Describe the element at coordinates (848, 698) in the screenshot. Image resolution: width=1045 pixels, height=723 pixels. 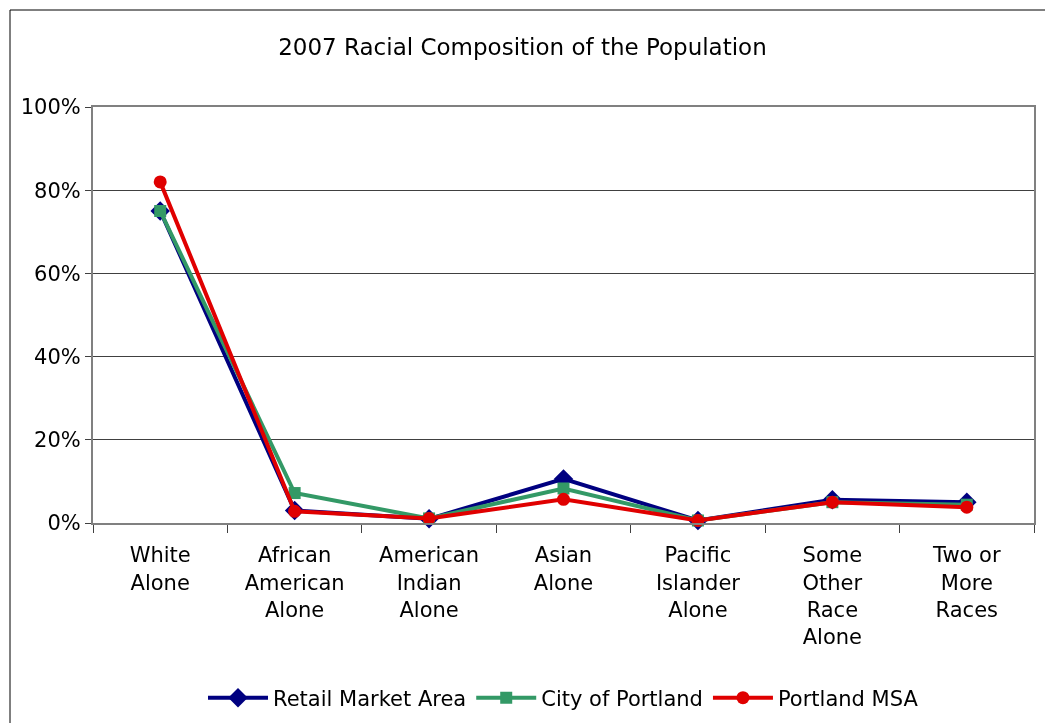
I see `legend-label: Portland MSA` at that location.